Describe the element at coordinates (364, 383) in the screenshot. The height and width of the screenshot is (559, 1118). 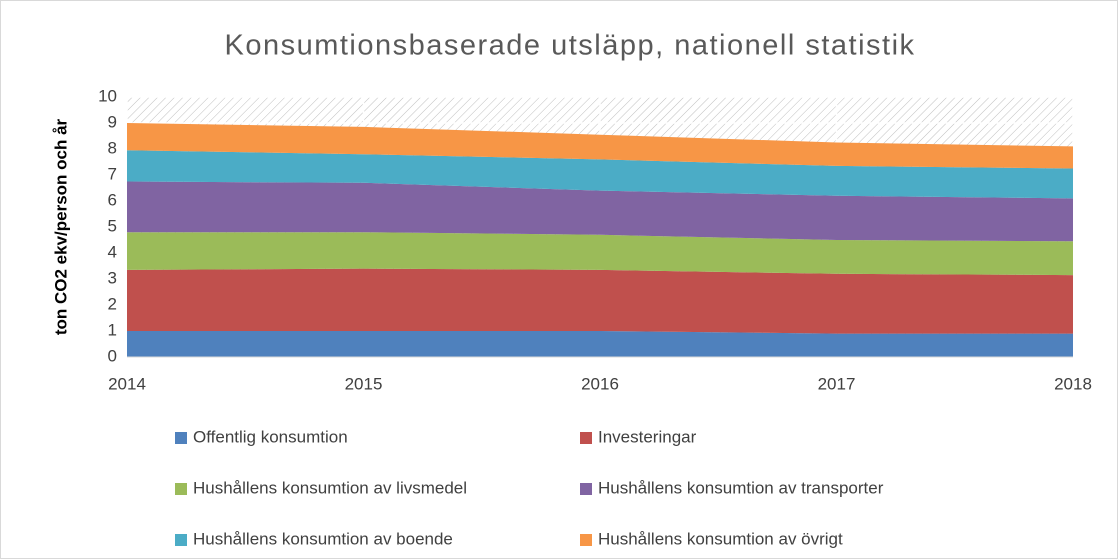
I see `x-tick-label: 2015` at that location.